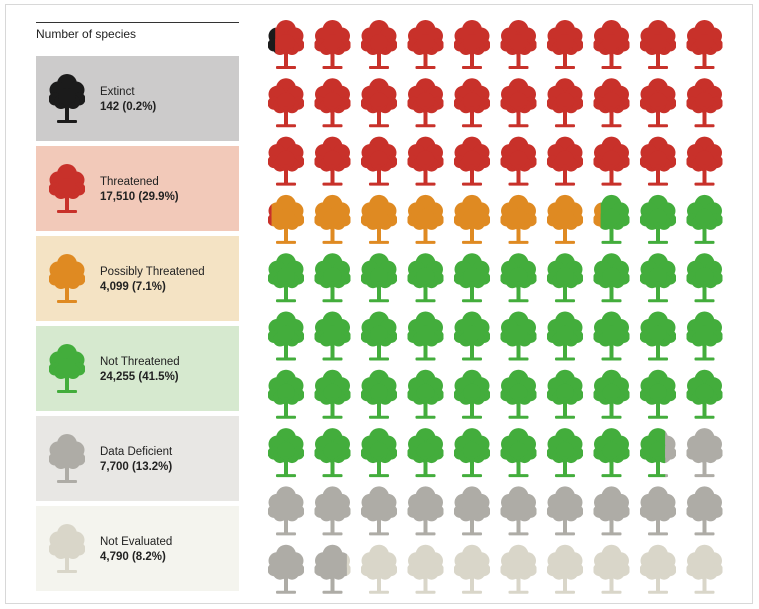 Image resolution: width=759 pixels, height=609 pixels. What do you see at coordinates (133, 287) in the screenshot?
I see `legend-count: 4,099 (7.1%)` at bounding box center [133, 287].